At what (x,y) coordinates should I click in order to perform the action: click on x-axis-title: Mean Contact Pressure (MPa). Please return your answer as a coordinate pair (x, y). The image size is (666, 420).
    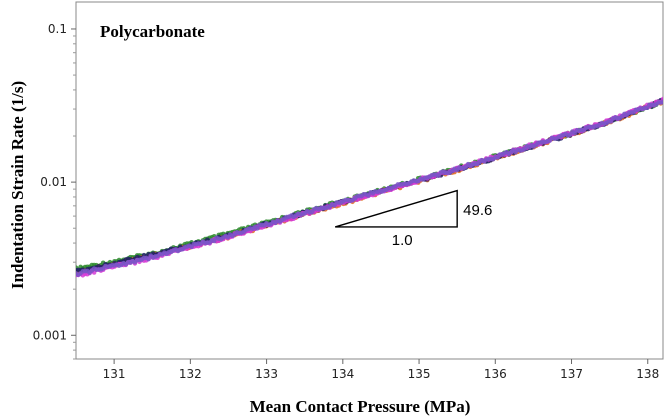
    Looking at the image, I should click on (360, 406).